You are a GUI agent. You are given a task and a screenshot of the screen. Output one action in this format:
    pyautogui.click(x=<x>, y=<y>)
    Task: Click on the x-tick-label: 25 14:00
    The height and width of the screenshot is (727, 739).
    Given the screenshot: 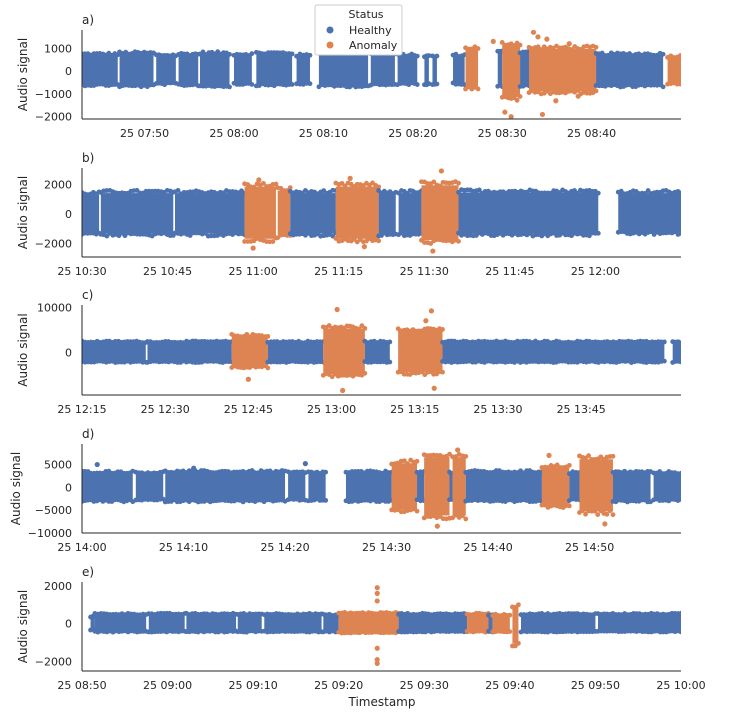 What is the action you would take?
    pyautogui.click(x=81, y=547)
    